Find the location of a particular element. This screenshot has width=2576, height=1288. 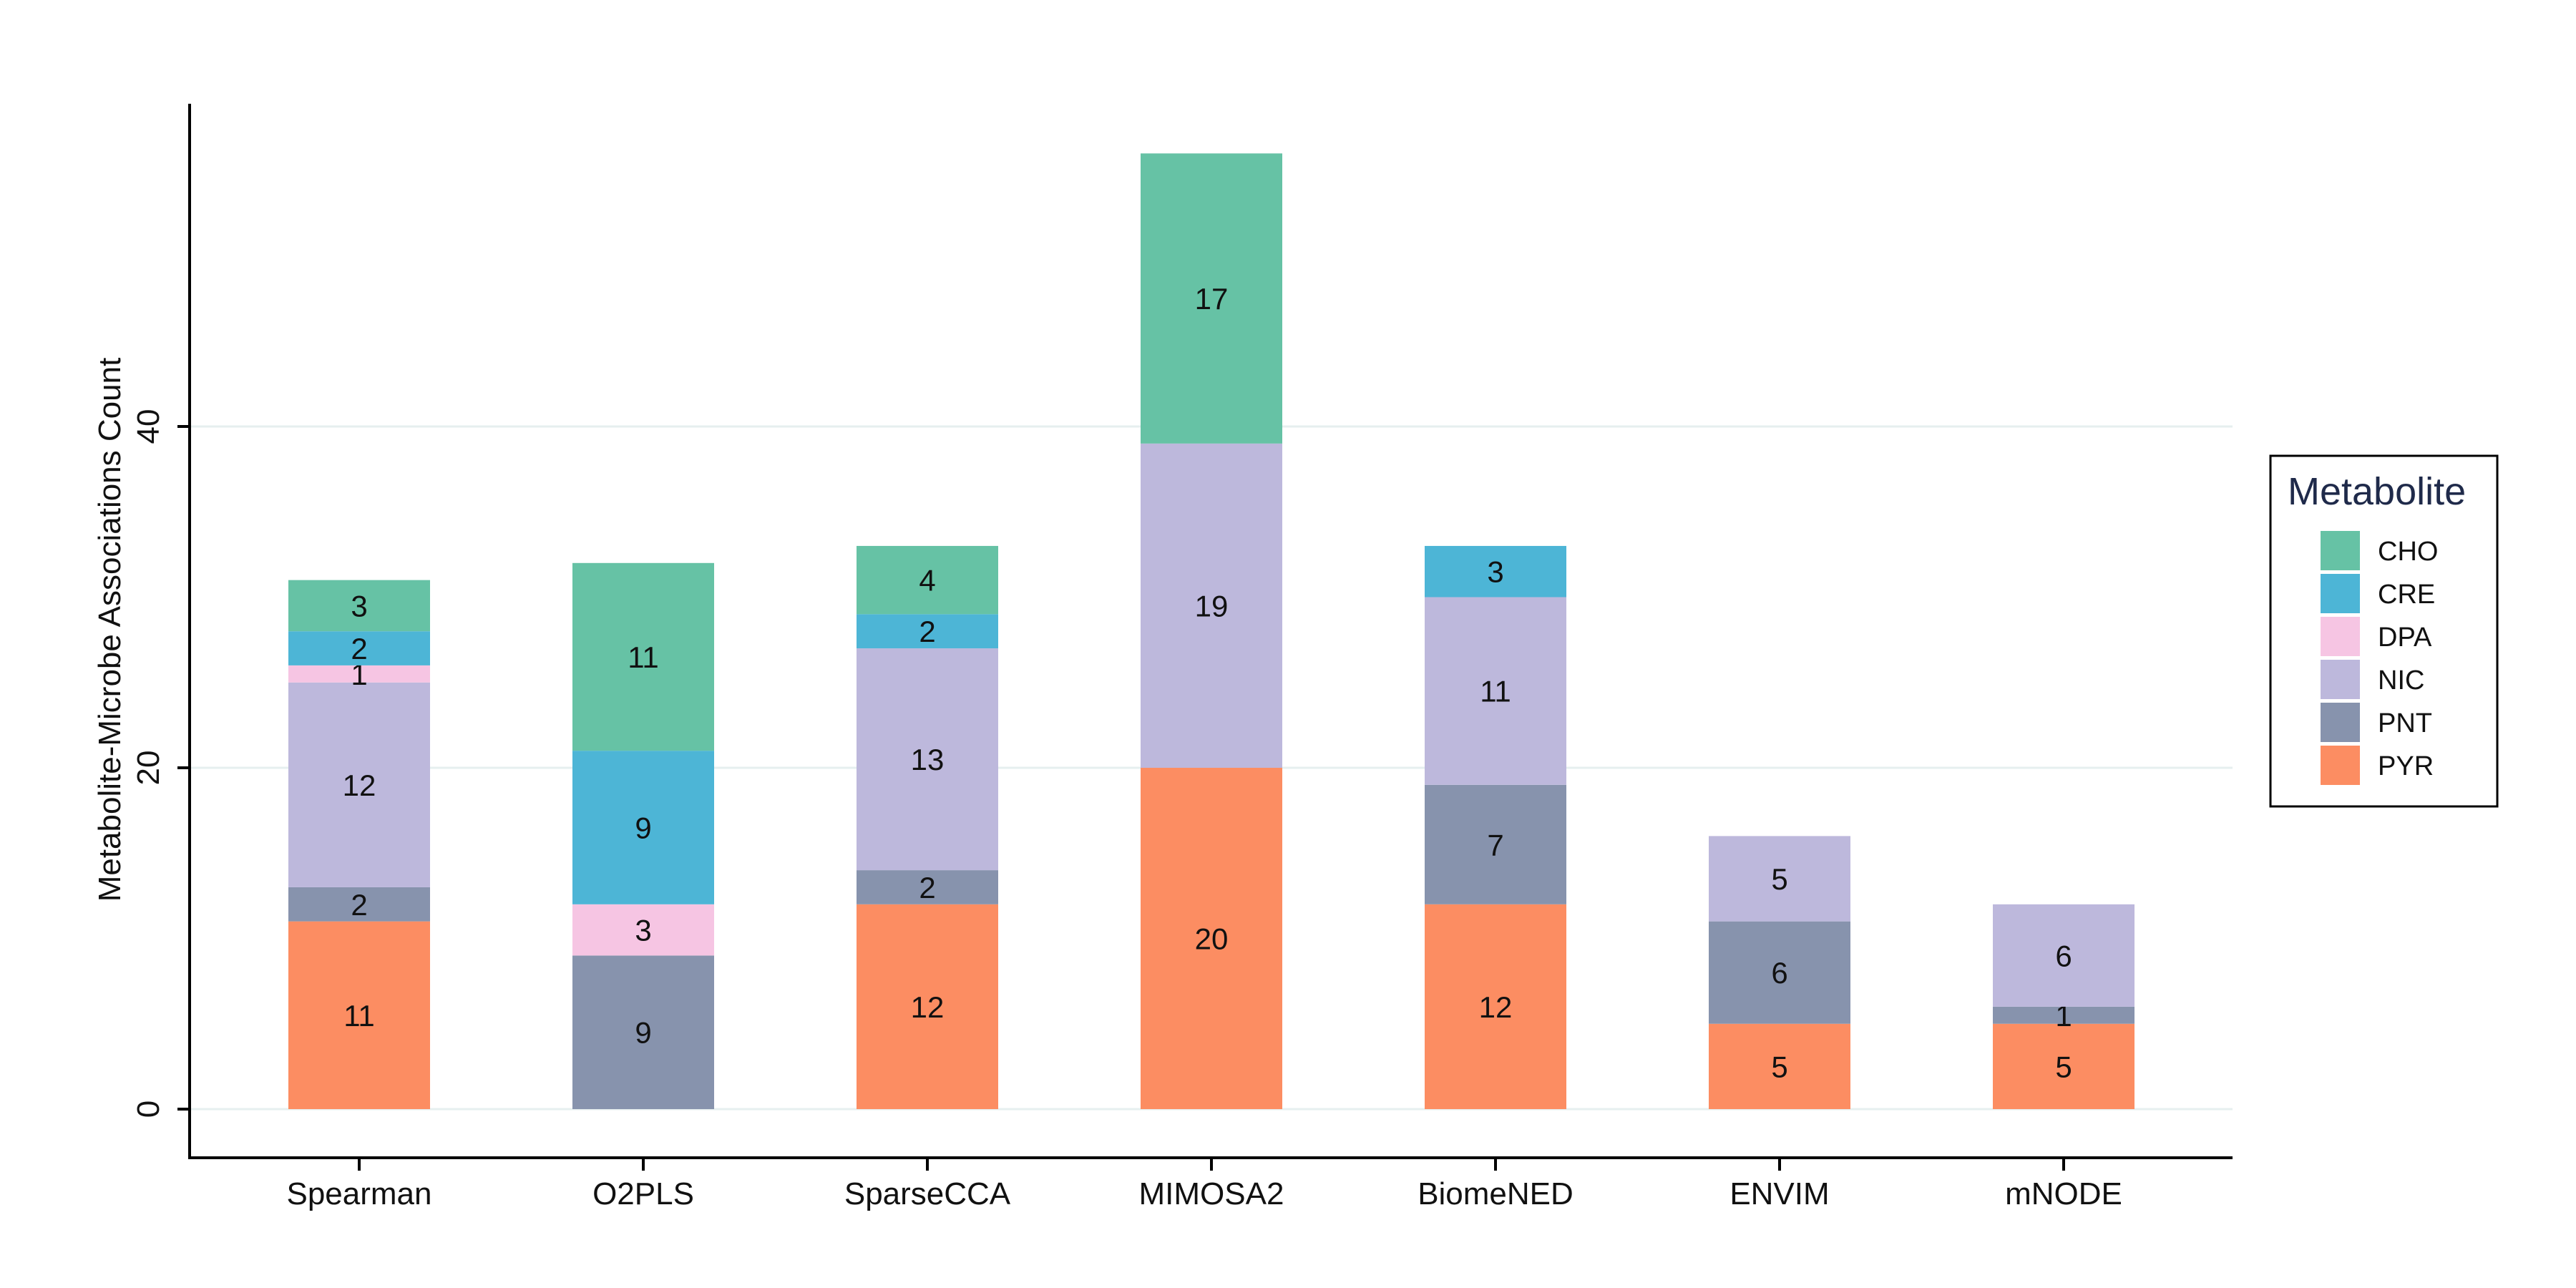

y-tick-label: 20 is located at coordinates (148, 769).